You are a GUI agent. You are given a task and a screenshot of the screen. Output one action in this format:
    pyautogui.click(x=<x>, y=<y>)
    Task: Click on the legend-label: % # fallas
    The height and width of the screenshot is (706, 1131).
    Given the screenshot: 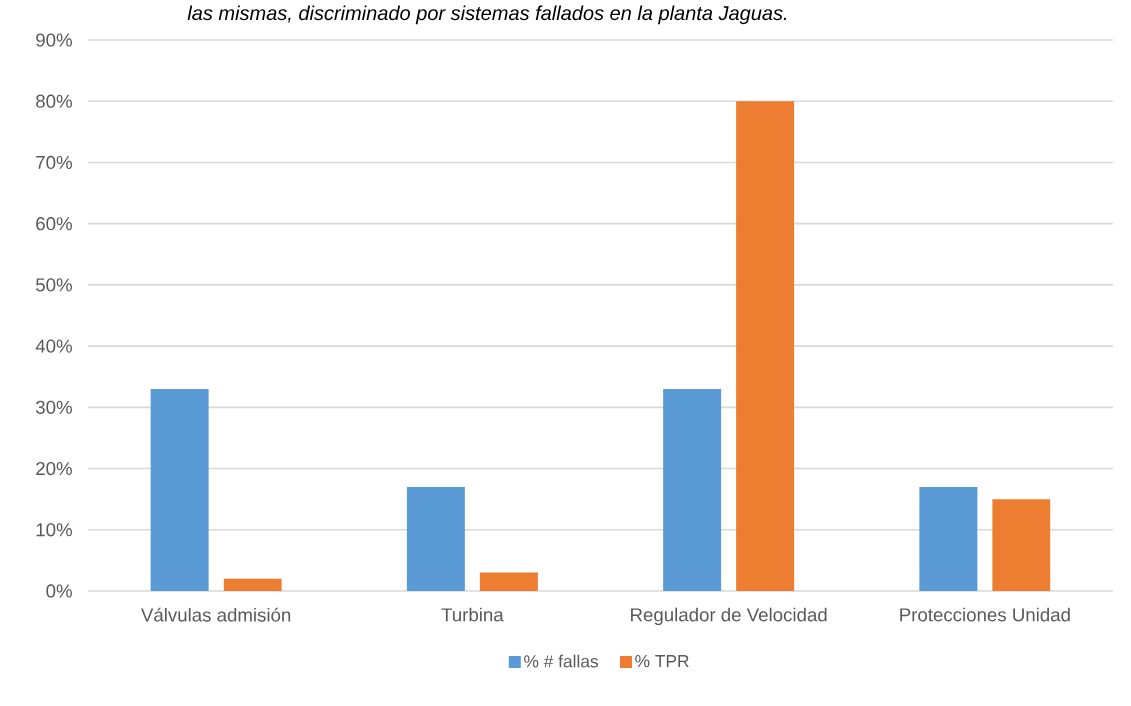 What is the action you would take?
    pyautogui.click(x=561, y=661)
    